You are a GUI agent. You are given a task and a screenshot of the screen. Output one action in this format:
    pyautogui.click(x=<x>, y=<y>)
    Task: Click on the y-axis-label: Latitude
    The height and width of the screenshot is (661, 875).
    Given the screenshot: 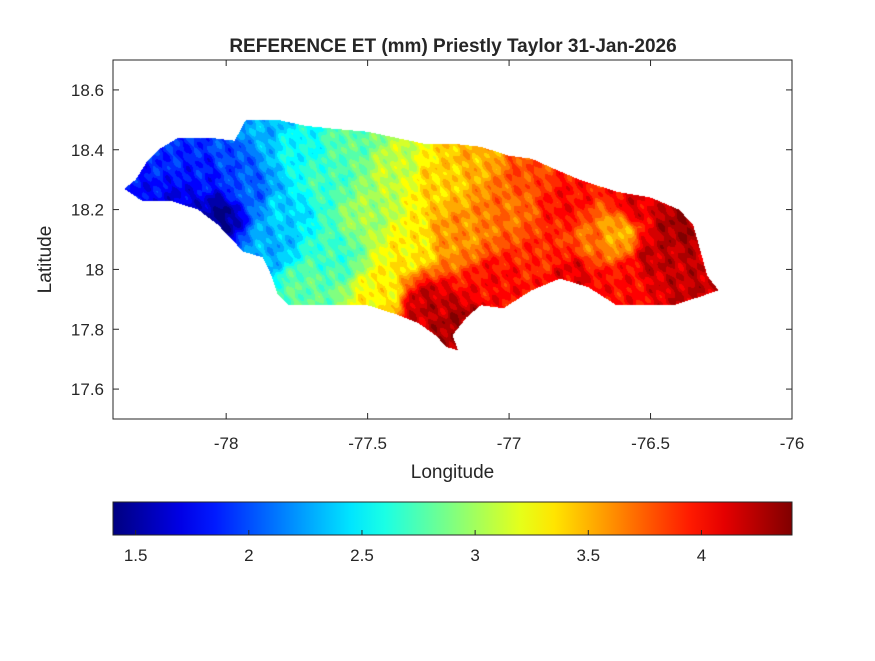 What is the action you would take?
    pyautogui.click(x=45, y=260)
    